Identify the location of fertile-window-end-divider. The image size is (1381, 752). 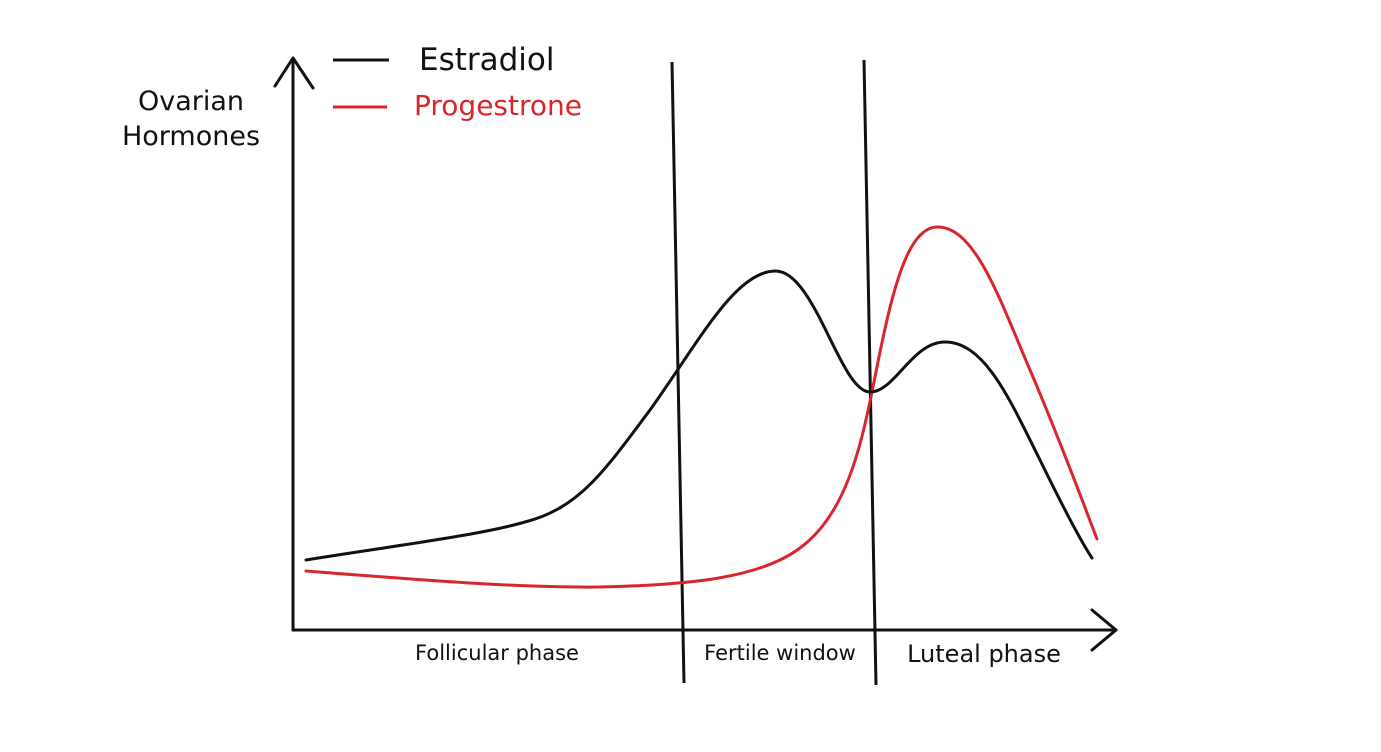
(870, 372).